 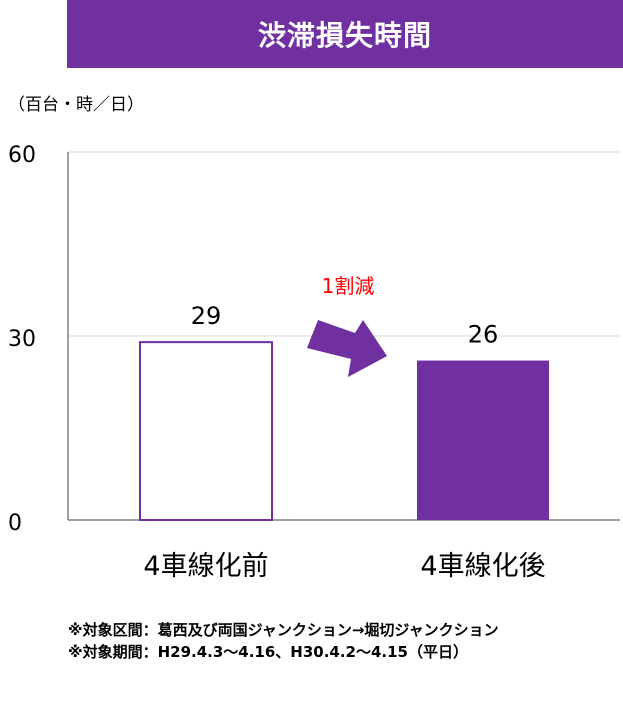 What do you see at coordinates (22, 339) in the screenshot?
I see `y-tick-label: 30` at bounding box center [22, 339].